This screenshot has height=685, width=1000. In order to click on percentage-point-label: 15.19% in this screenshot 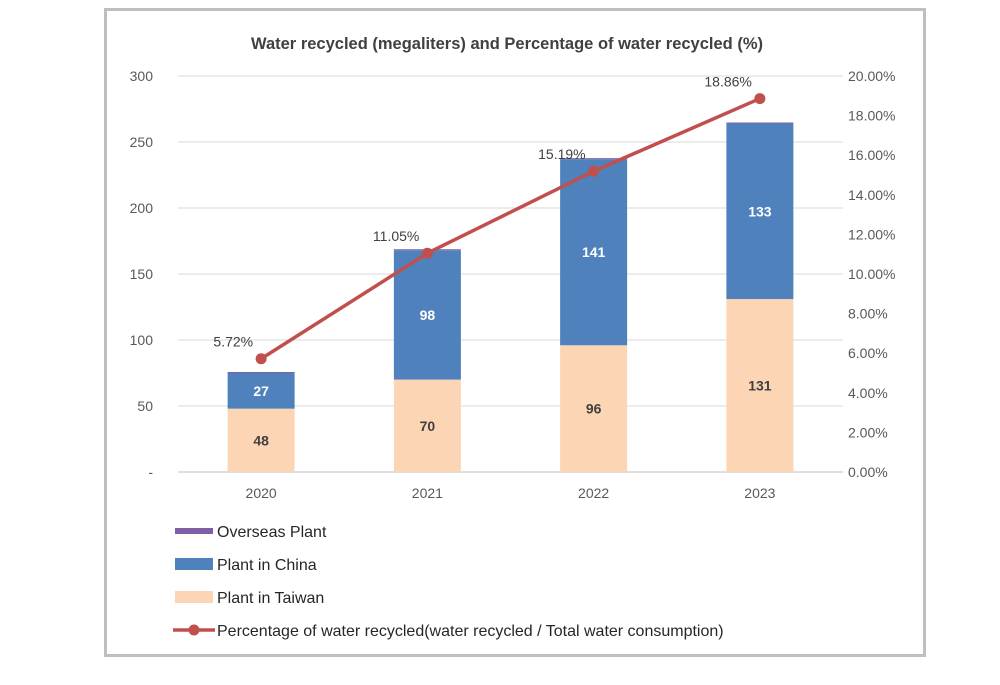, I will do `click(561, 154)`.